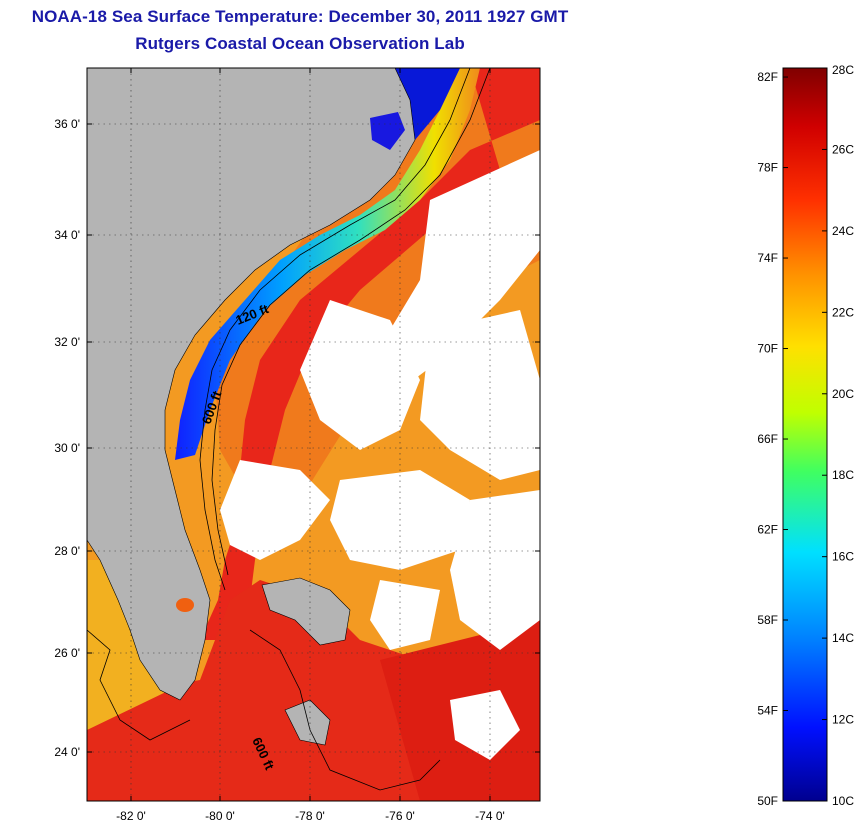  What do you see at coordinates (306, 611) in the screenshot?
I see `grand-bahama-island` at bounding box center [306, 611].